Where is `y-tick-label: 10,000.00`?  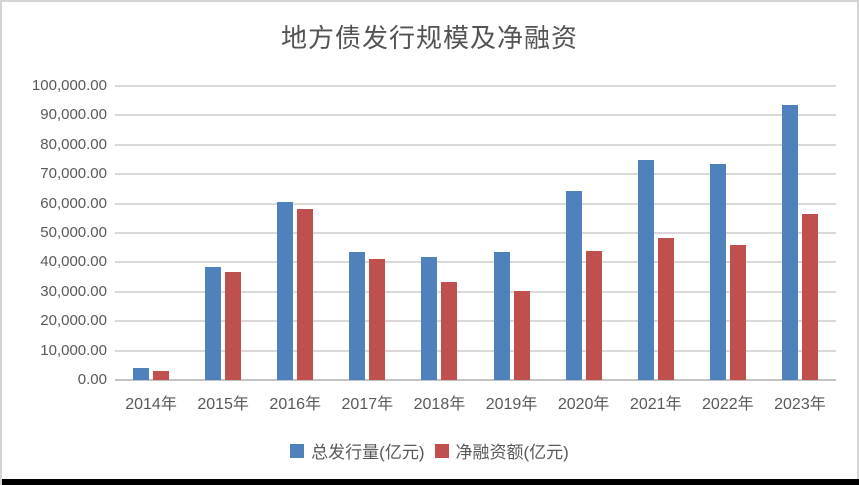 y-tick-label: 10,000.00 is located at coordinates (73, 350).